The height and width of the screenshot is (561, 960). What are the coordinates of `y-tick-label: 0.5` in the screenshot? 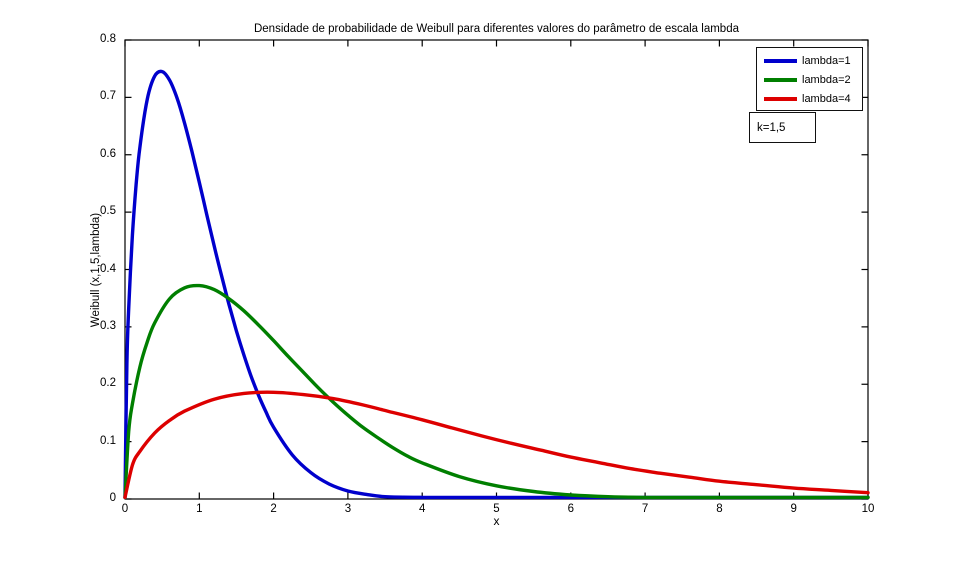 It's located at (108, 211).